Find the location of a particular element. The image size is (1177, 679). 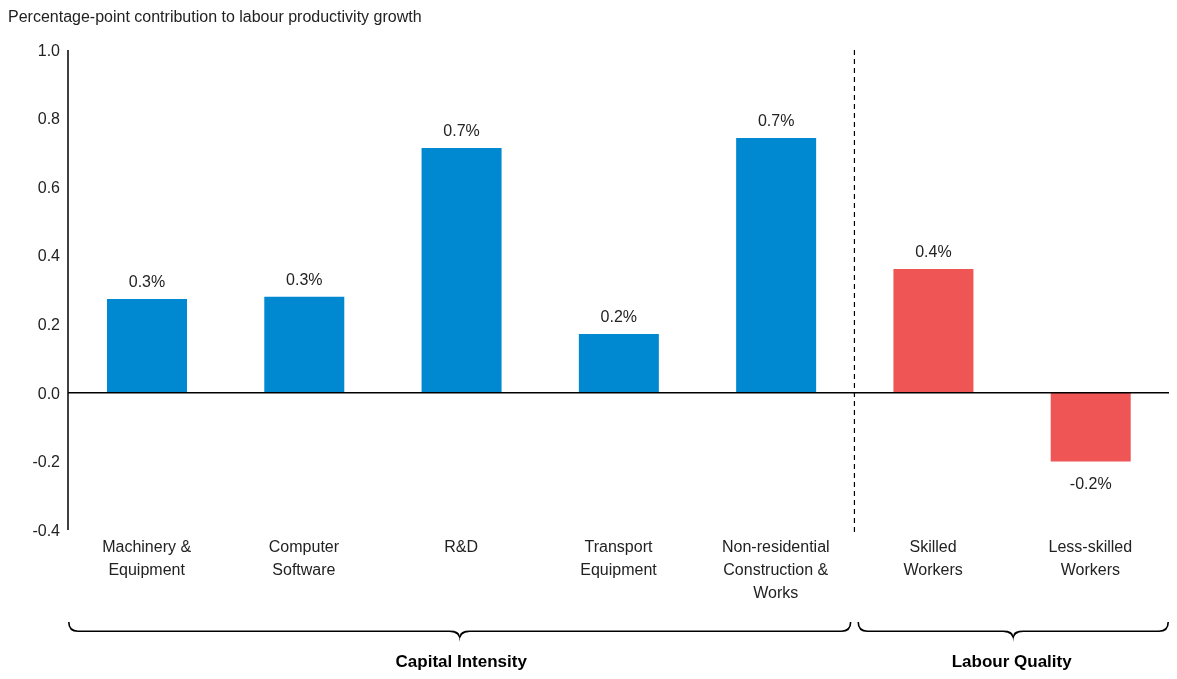

y-axis-title: Percentage-point contribution to labour productivity growth is located at coordinates (215, 17).